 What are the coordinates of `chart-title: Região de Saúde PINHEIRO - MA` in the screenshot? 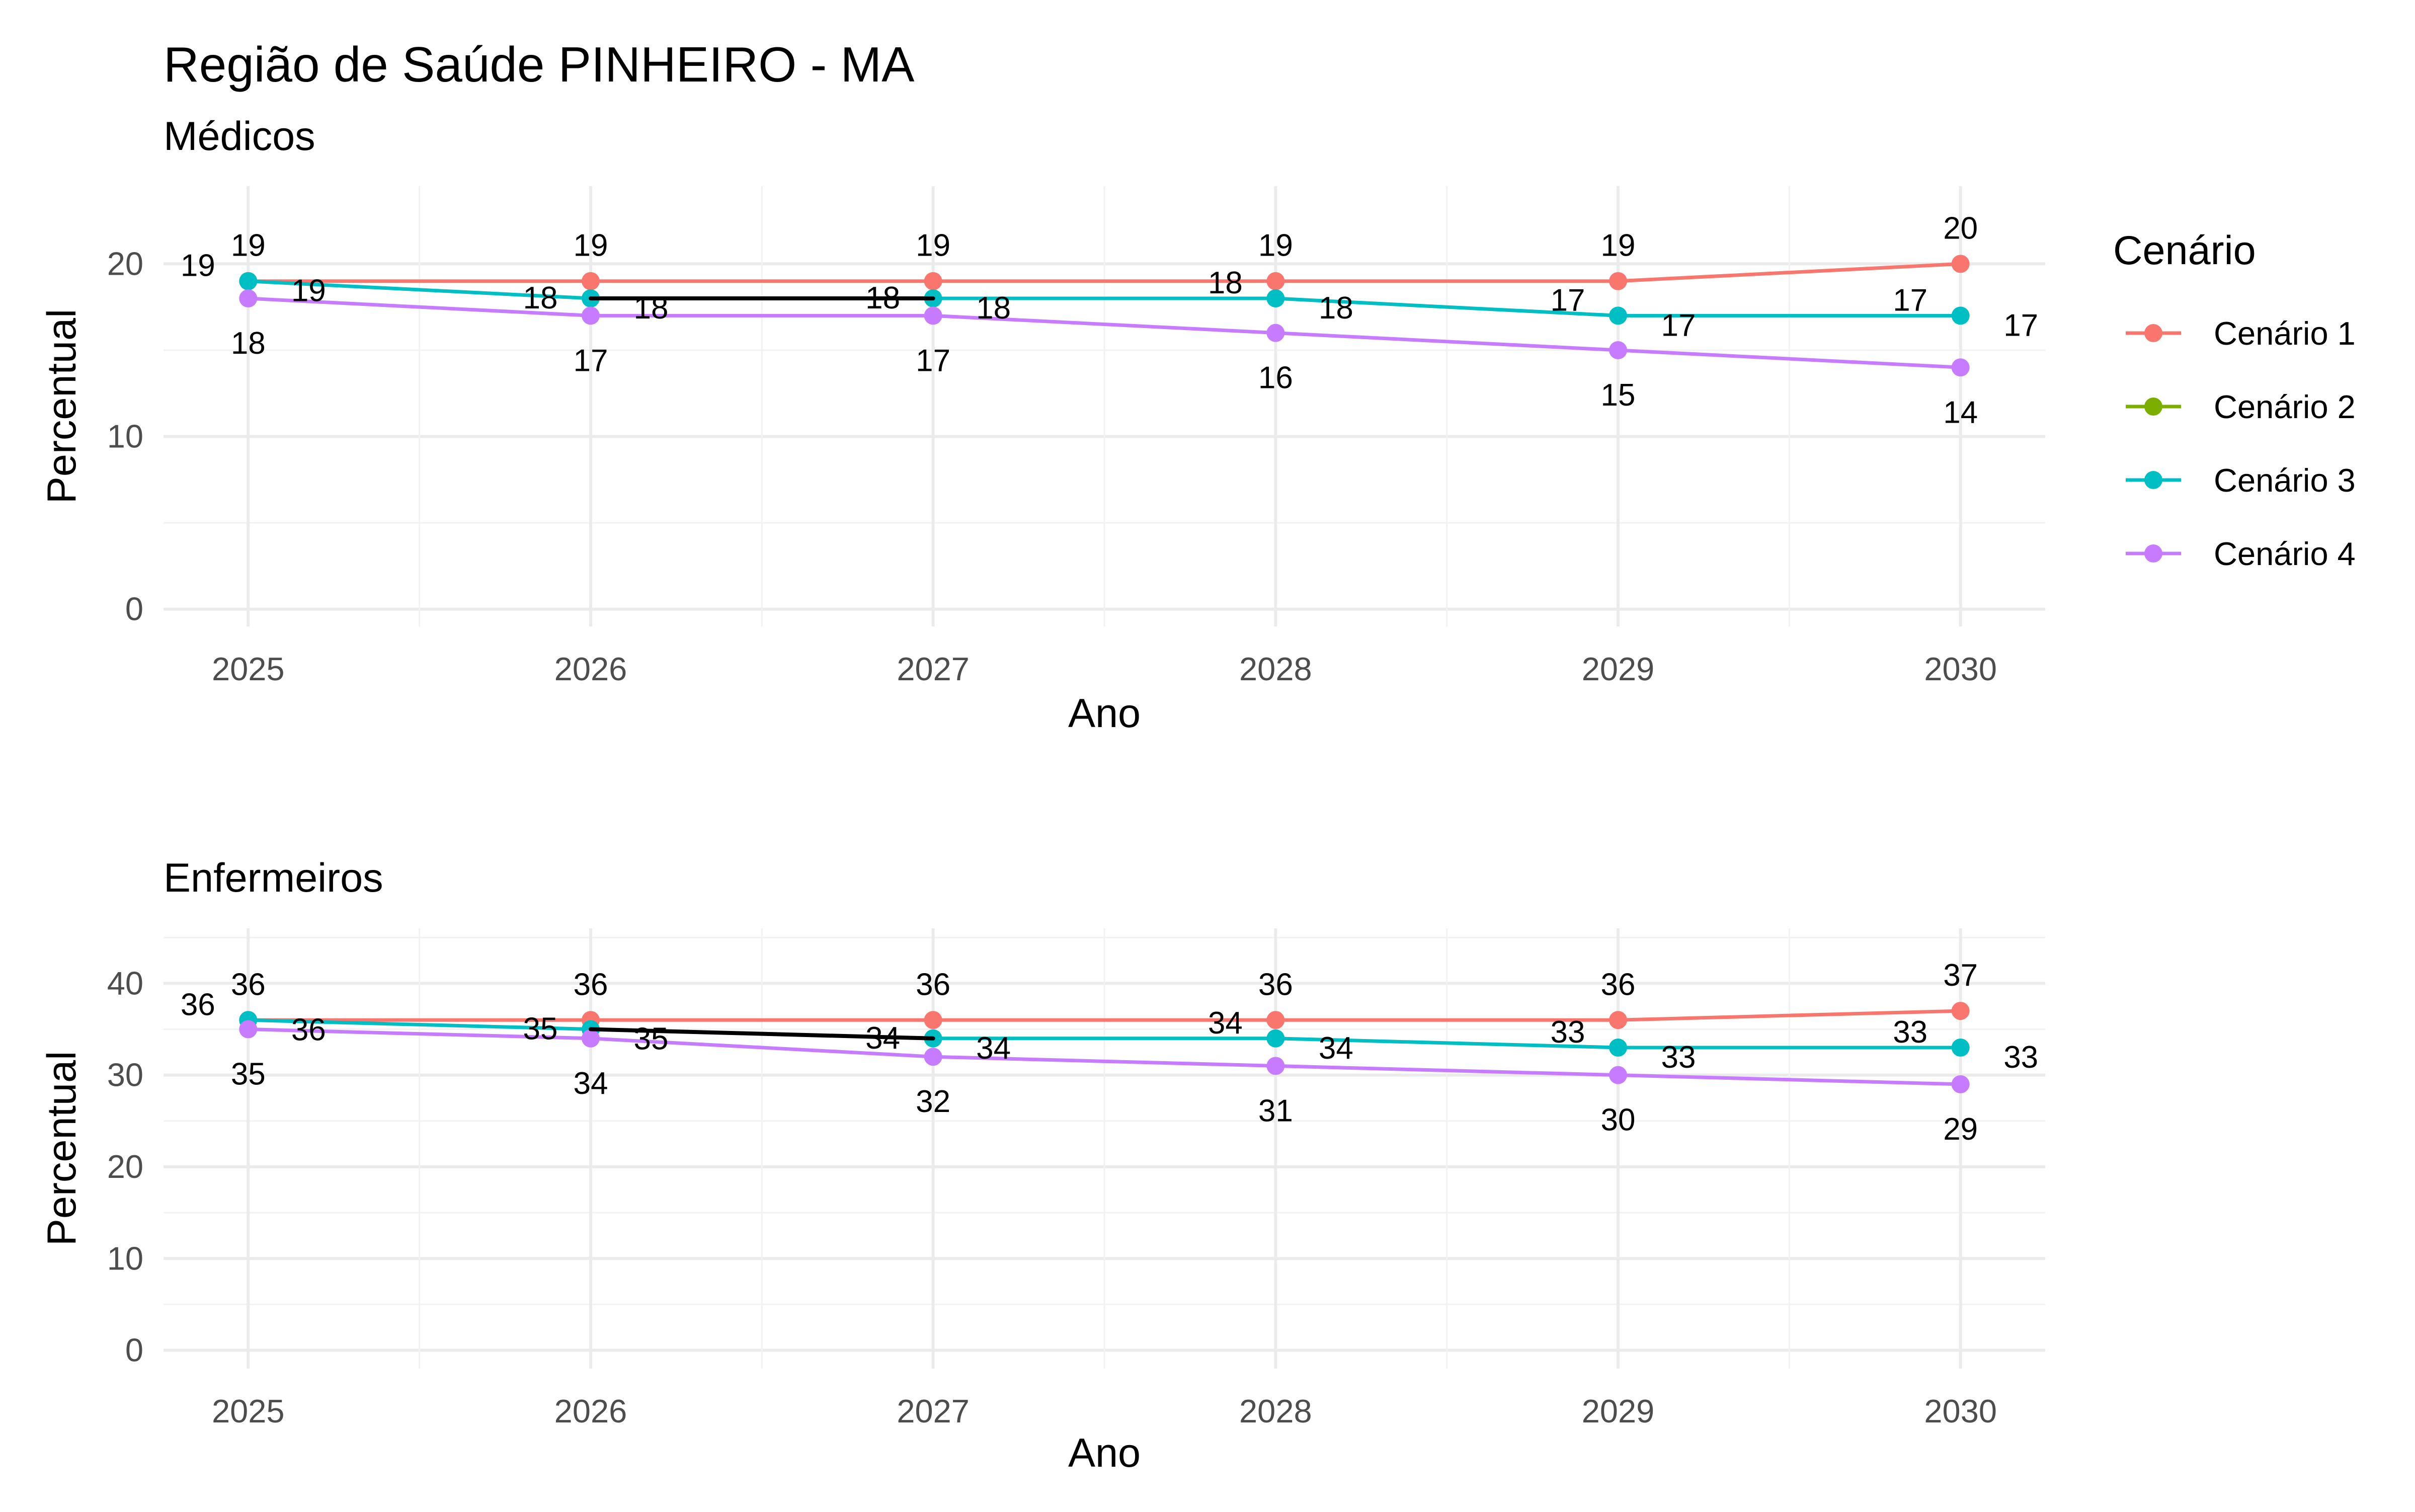 It's located at (540, 64).